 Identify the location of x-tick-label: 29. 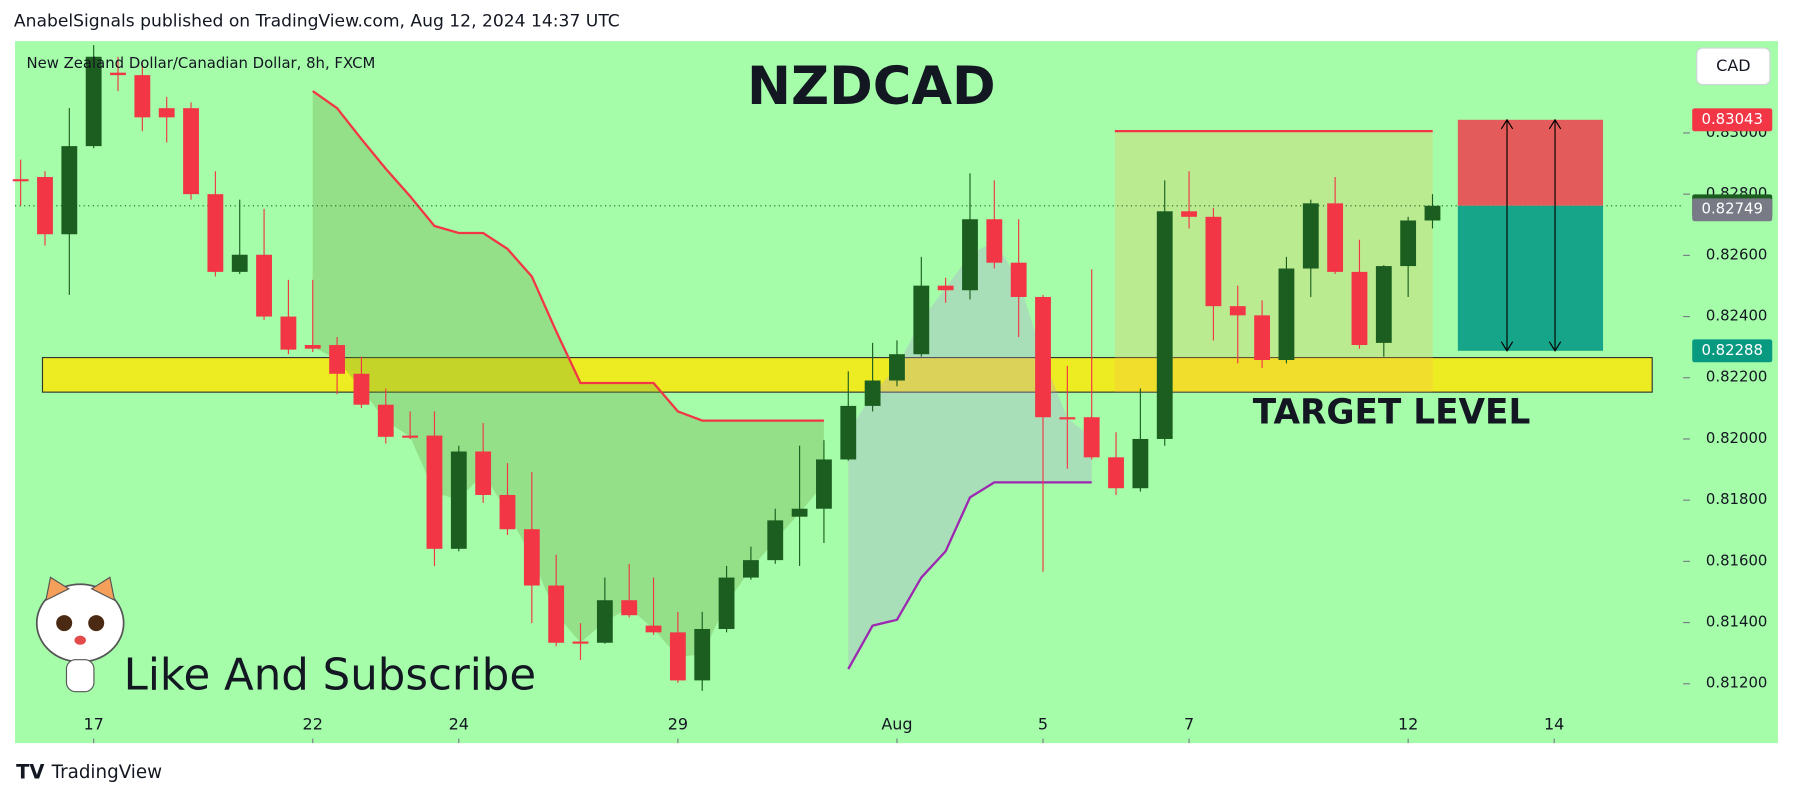
(678, 723).